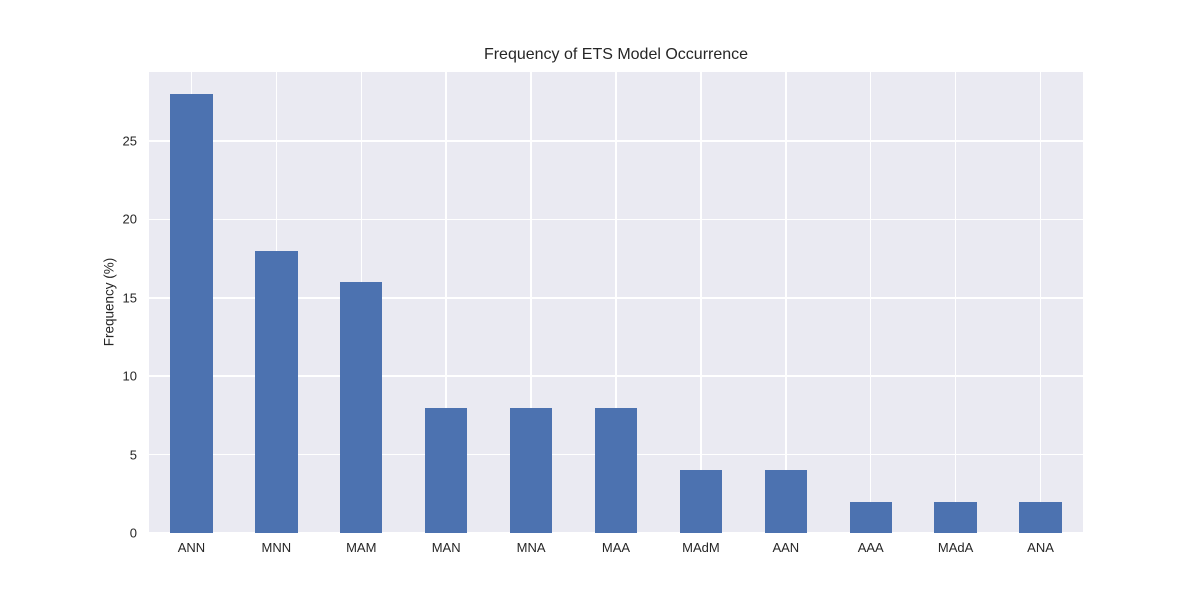  I want to click on y-tick-label: 20, so click(129, 219).